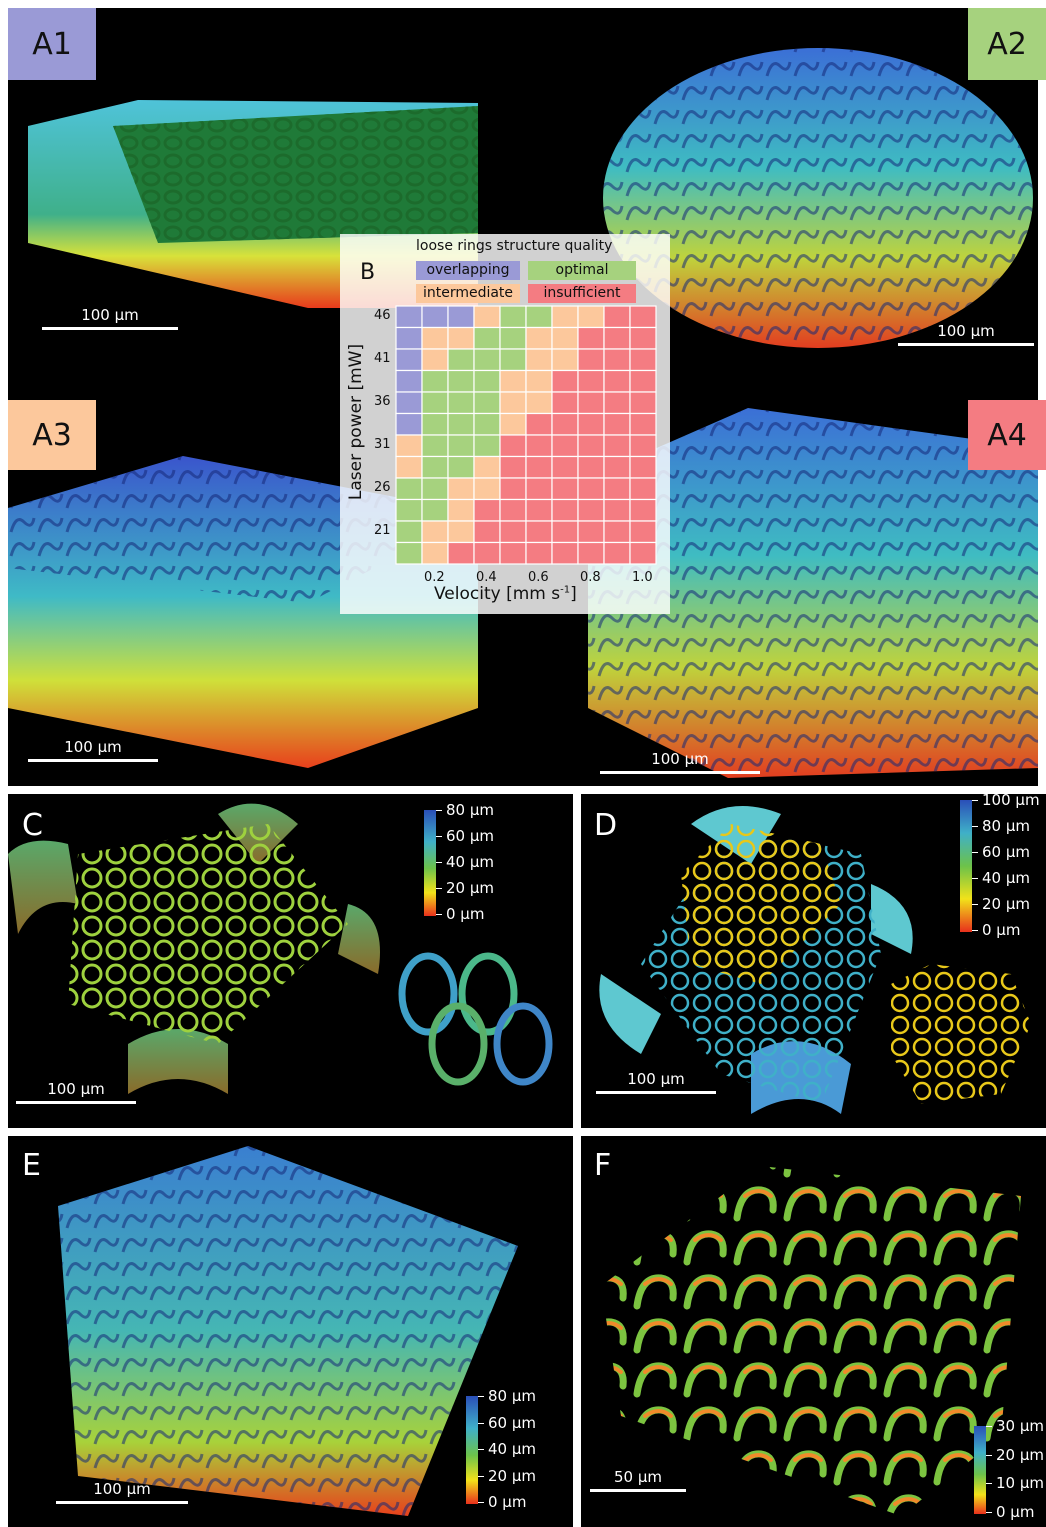  I want to click on colorbar-e-label: 60 µm, so click(512, 1422).